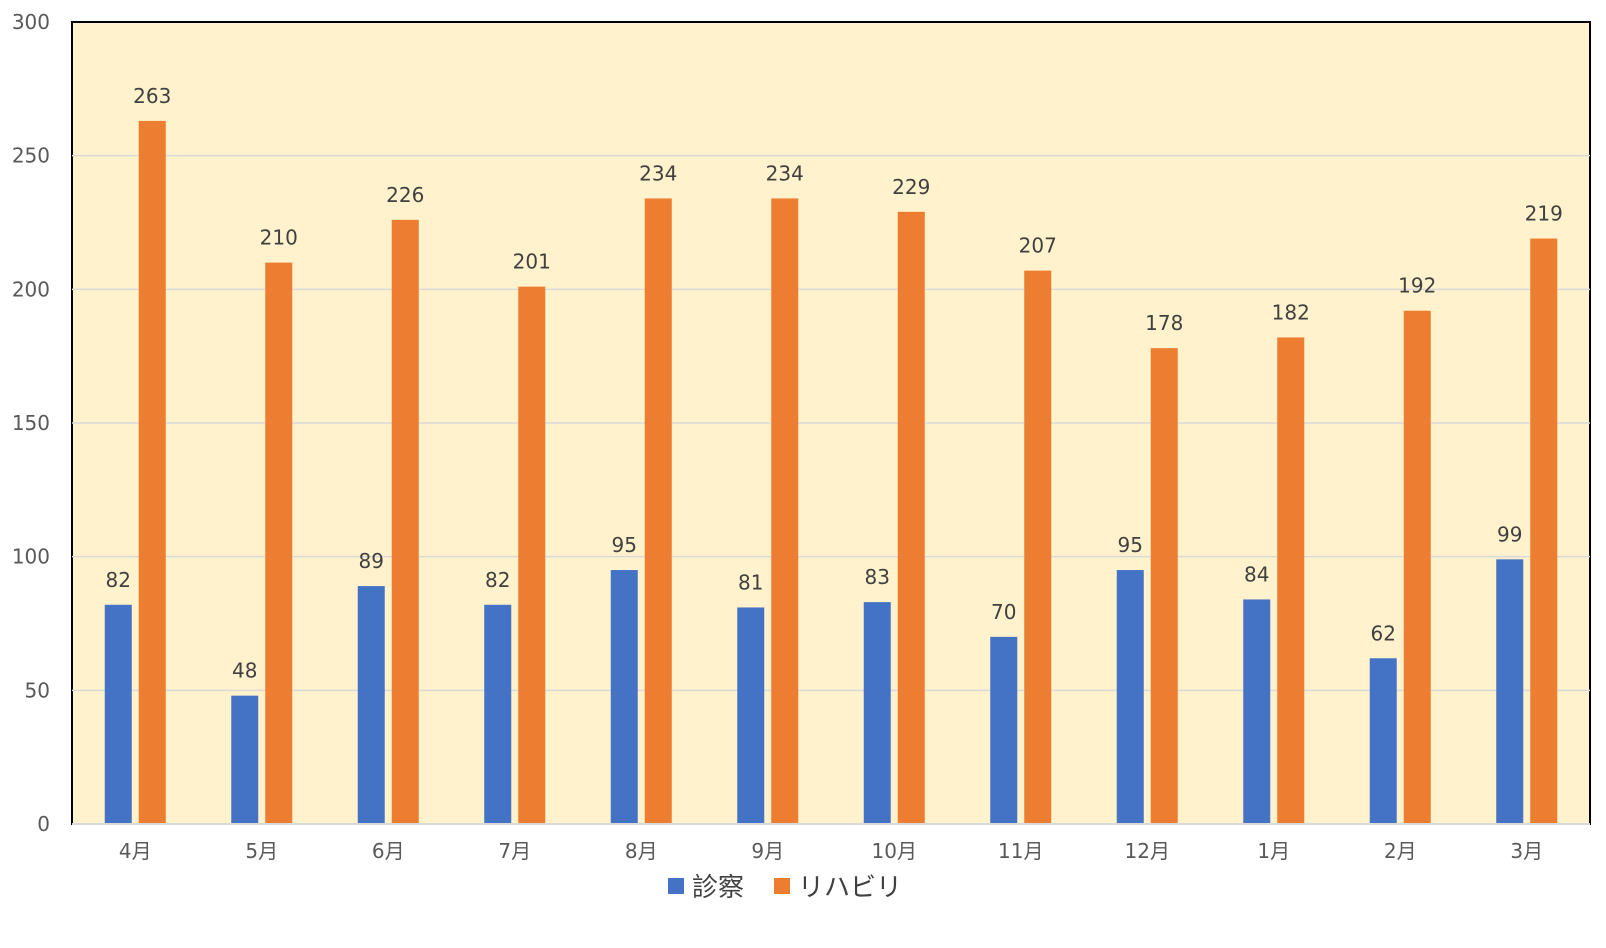 This screenshot has height=948, width=1606. Describe the element at coordinates (1291, 312) in the screenshot. I see `data-label: 182` at that location.